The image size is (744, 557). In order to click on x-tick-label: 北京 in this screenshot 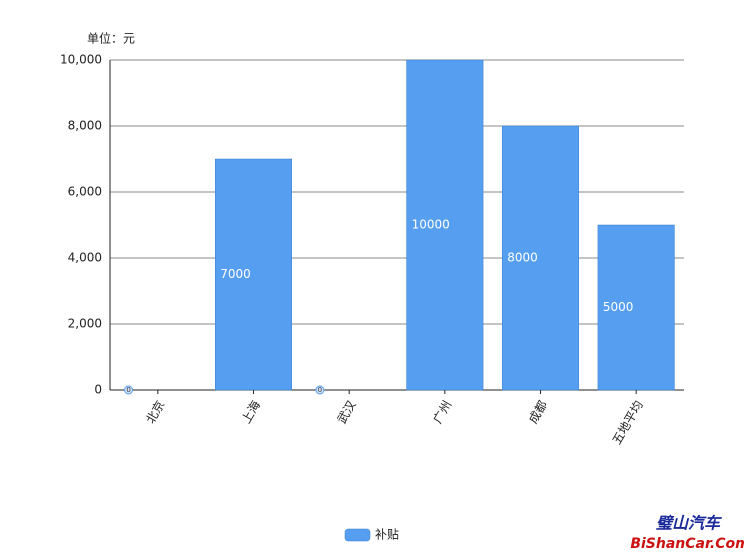, I will do `click(155, 412)`.